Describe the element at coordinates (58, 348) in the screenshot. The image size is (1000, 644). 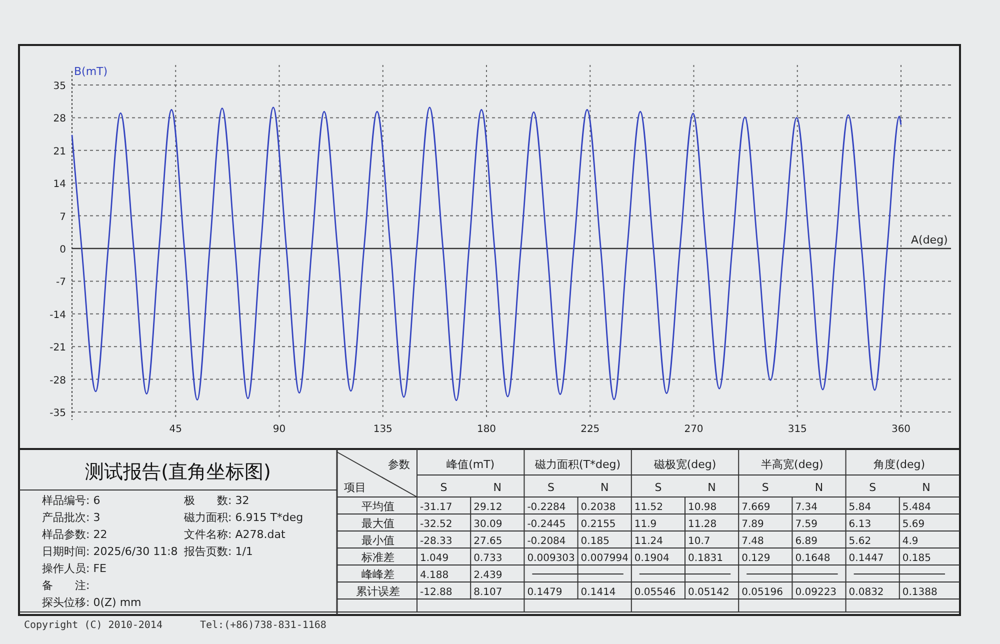
I see `y-tick-label: -21` at that location.